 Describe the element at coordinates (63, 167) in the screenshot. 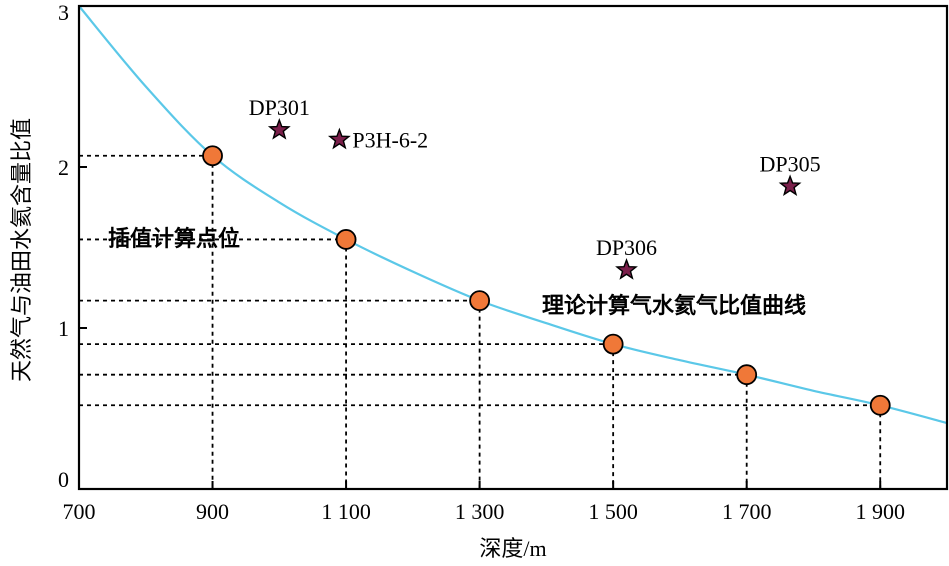

I see `y-tick-label: 2` at that location.